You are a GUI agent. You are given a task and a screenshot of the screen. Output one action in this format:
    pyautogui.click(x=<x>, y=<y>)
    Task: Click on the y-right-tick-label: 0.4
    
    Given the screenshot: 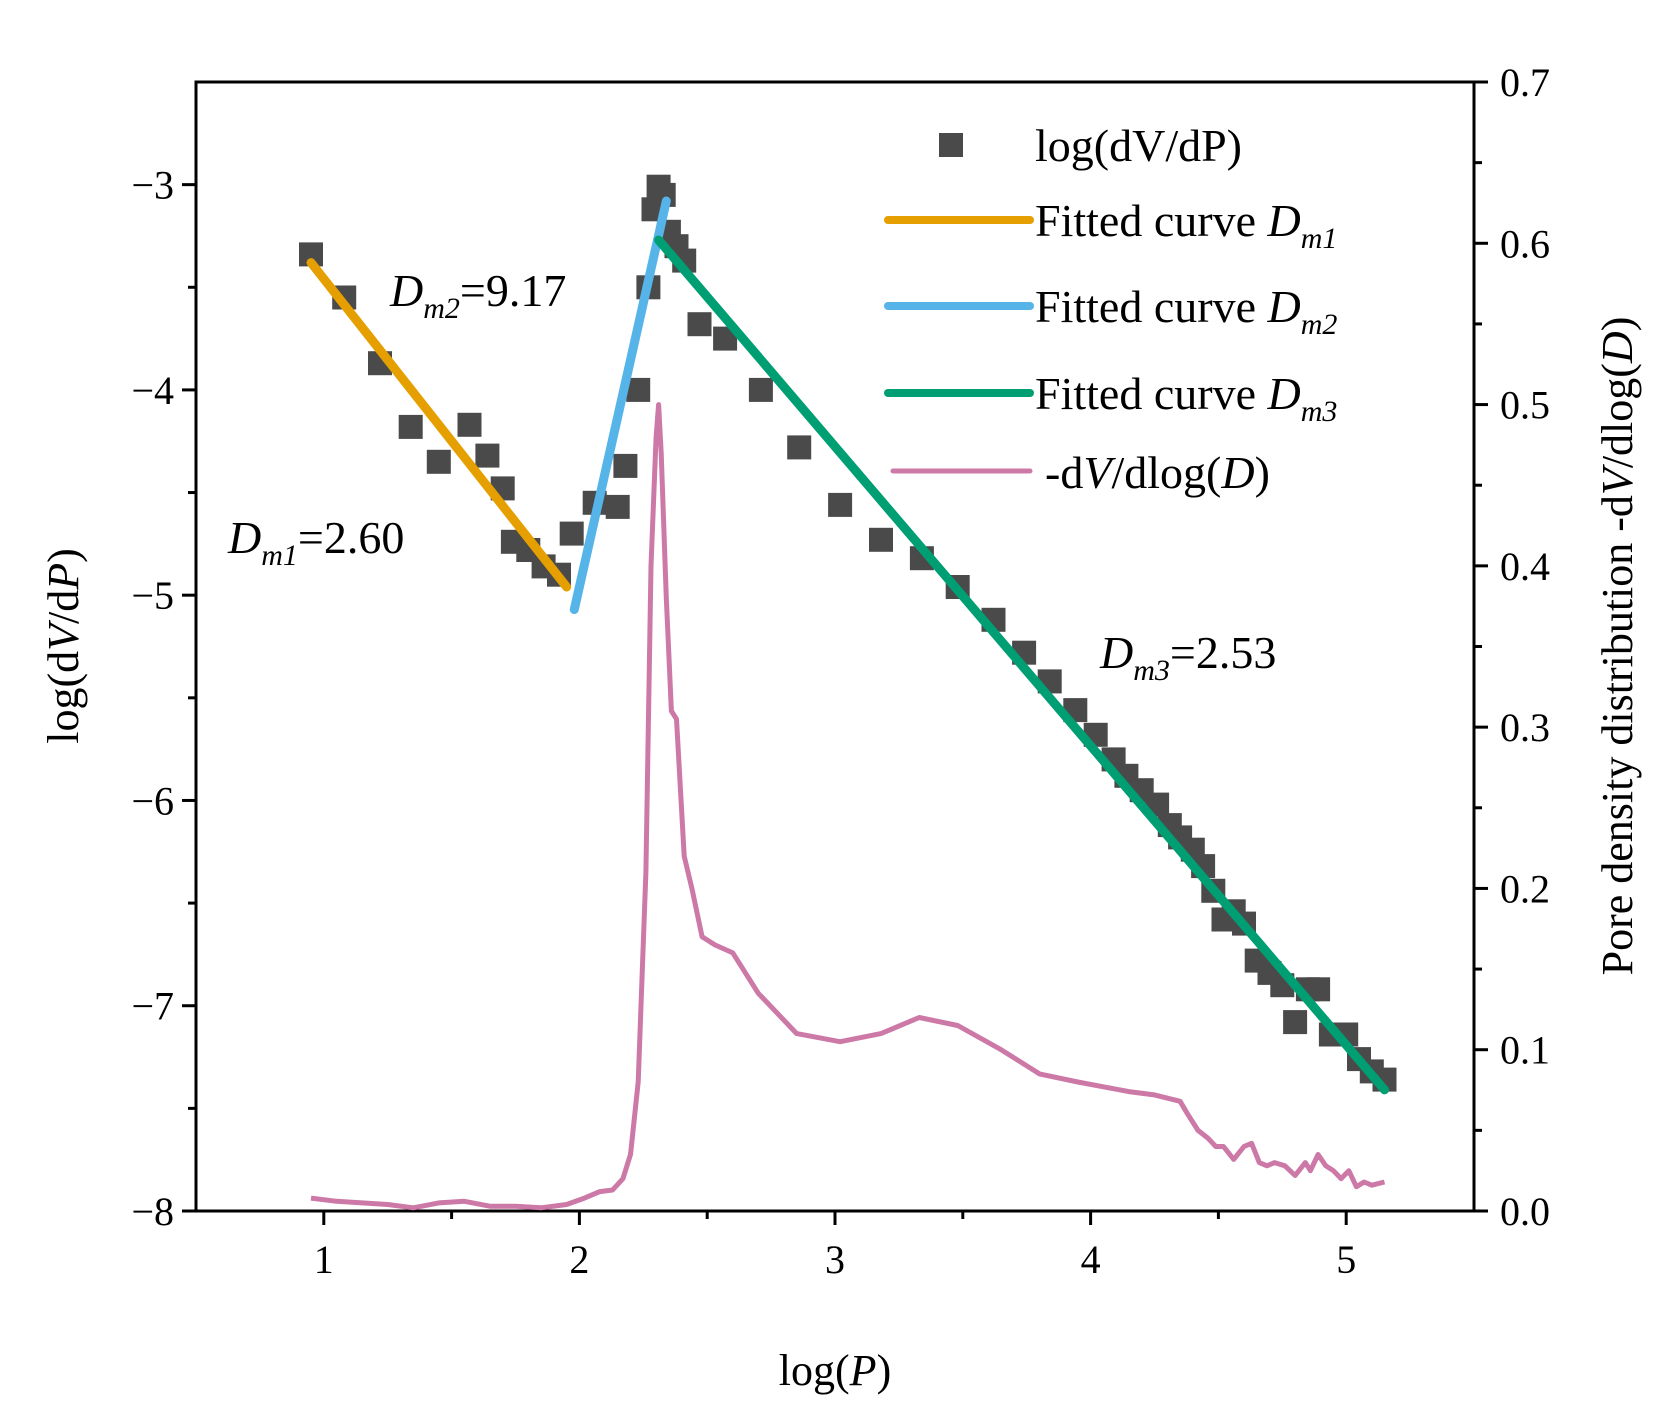 What is the action you would take?
    pyautogui.click(x=1525, y=566)
    